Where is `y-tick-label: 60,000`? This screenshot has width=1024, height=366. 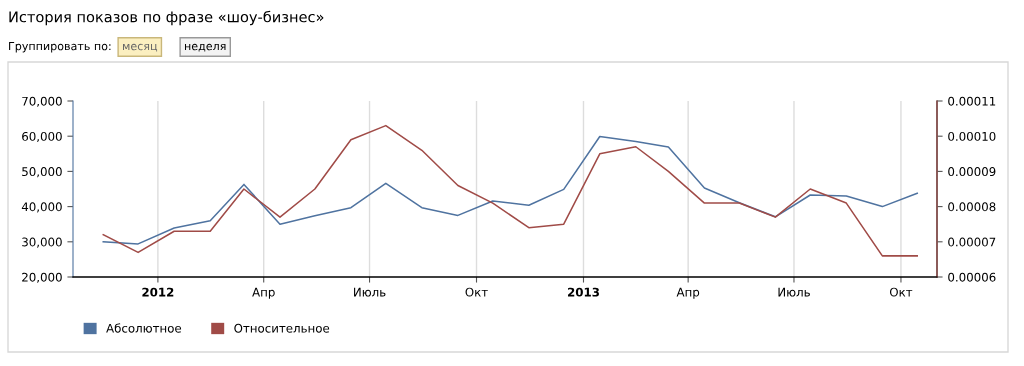
y-tick-label: 60,000 is located at coordinates (42, 137).